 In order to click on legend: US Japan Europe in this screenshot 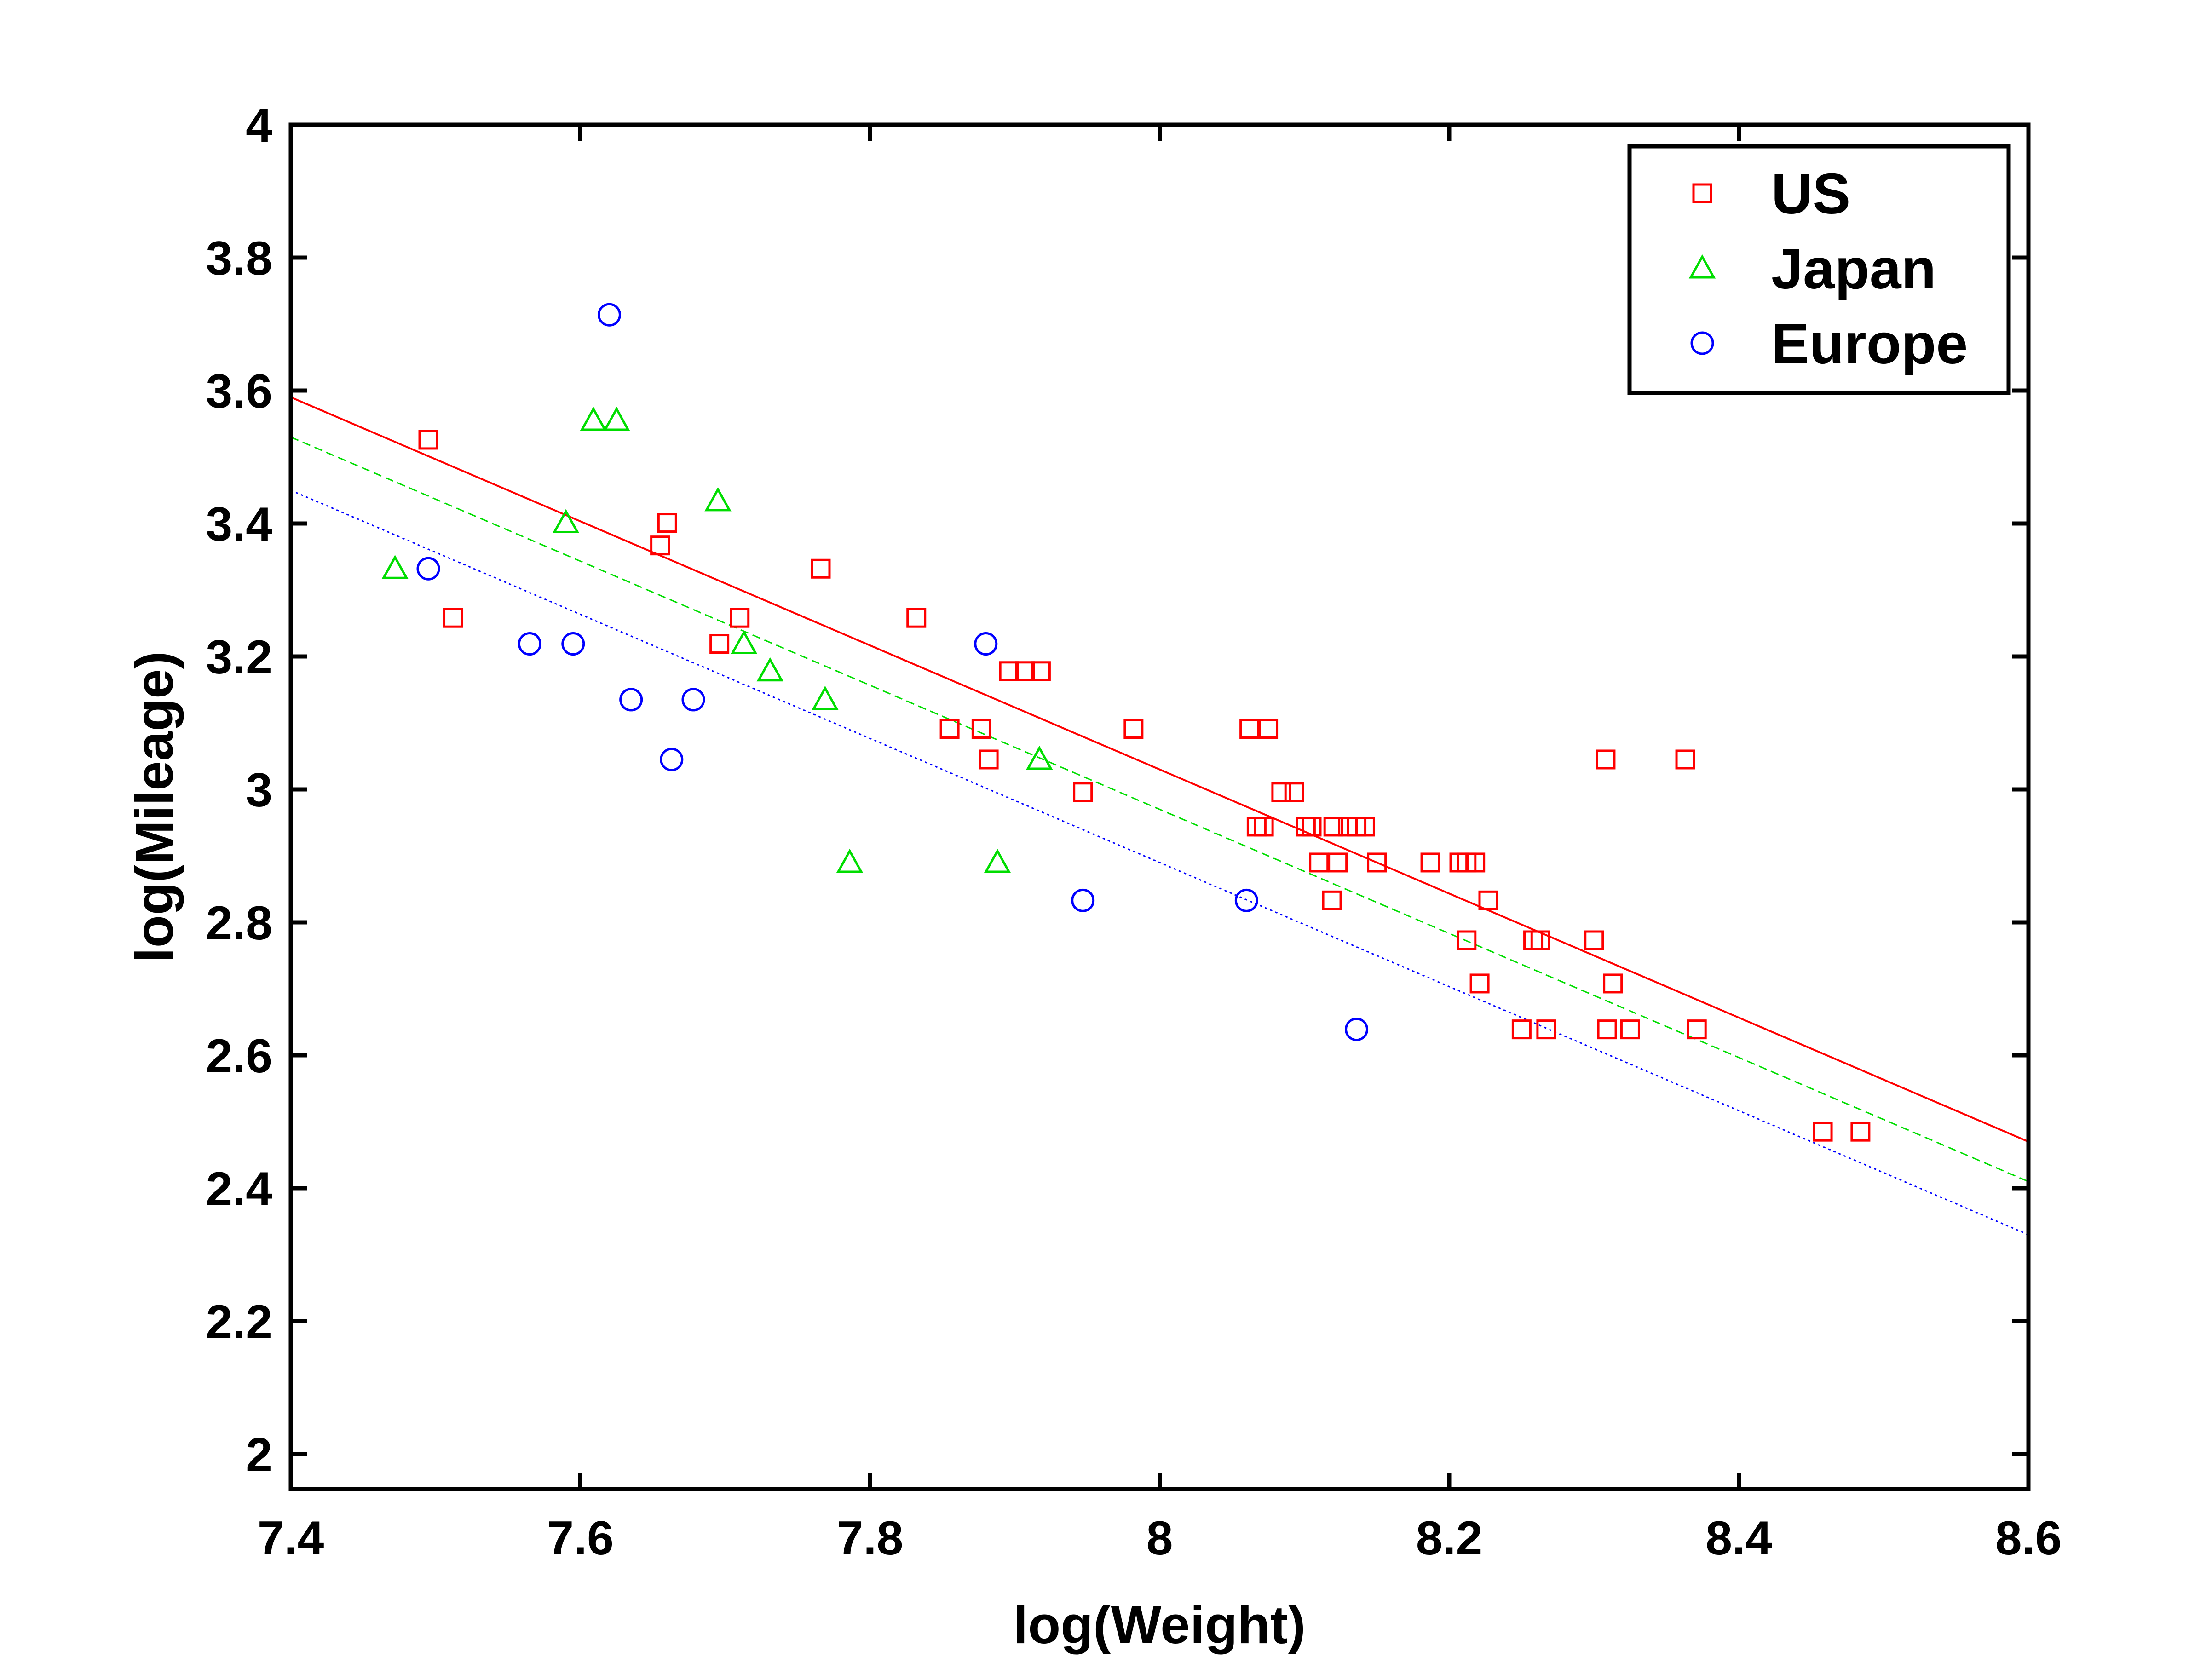, I will do `click(1819, 269)`.